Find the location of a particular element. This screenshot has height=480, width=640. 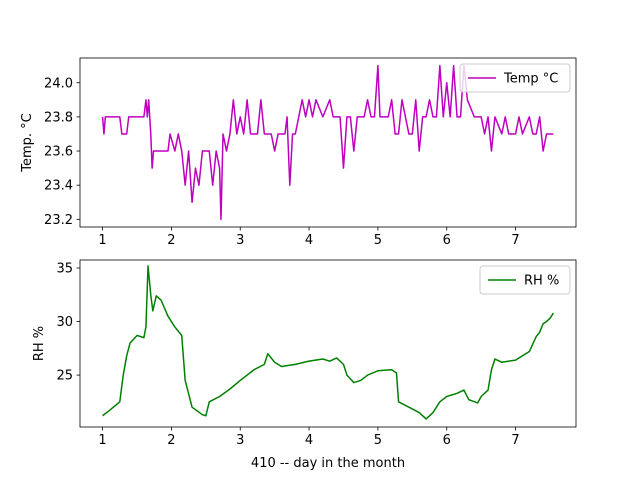

y-tick-label: 23.6 is located at coordinates (58, 152).